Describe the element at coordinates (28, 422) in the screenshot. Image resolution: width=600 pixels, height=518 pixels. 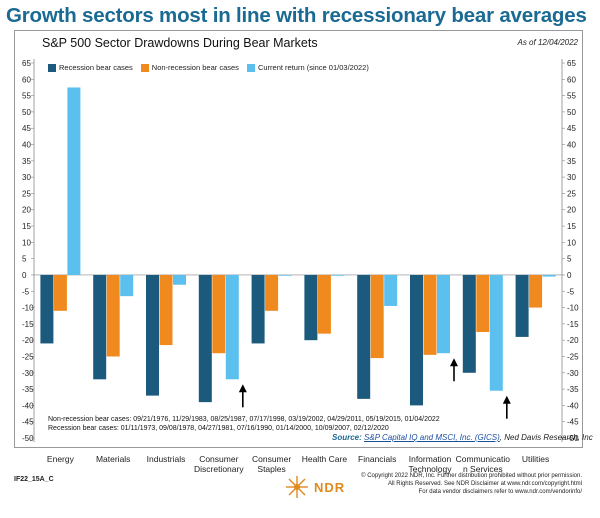
I see `y-tick-label-left: -45` at that location.